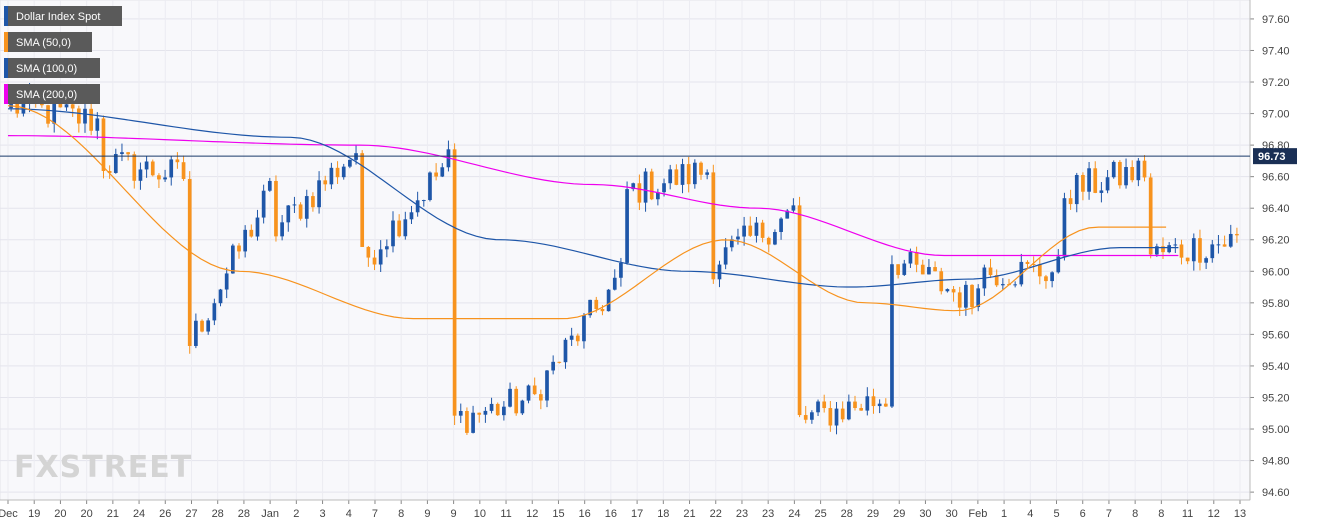  What do you see at coordinates (480, 514) in the screenshot?
I see `x-tick-label: 10` at bounding box center [480, 514].